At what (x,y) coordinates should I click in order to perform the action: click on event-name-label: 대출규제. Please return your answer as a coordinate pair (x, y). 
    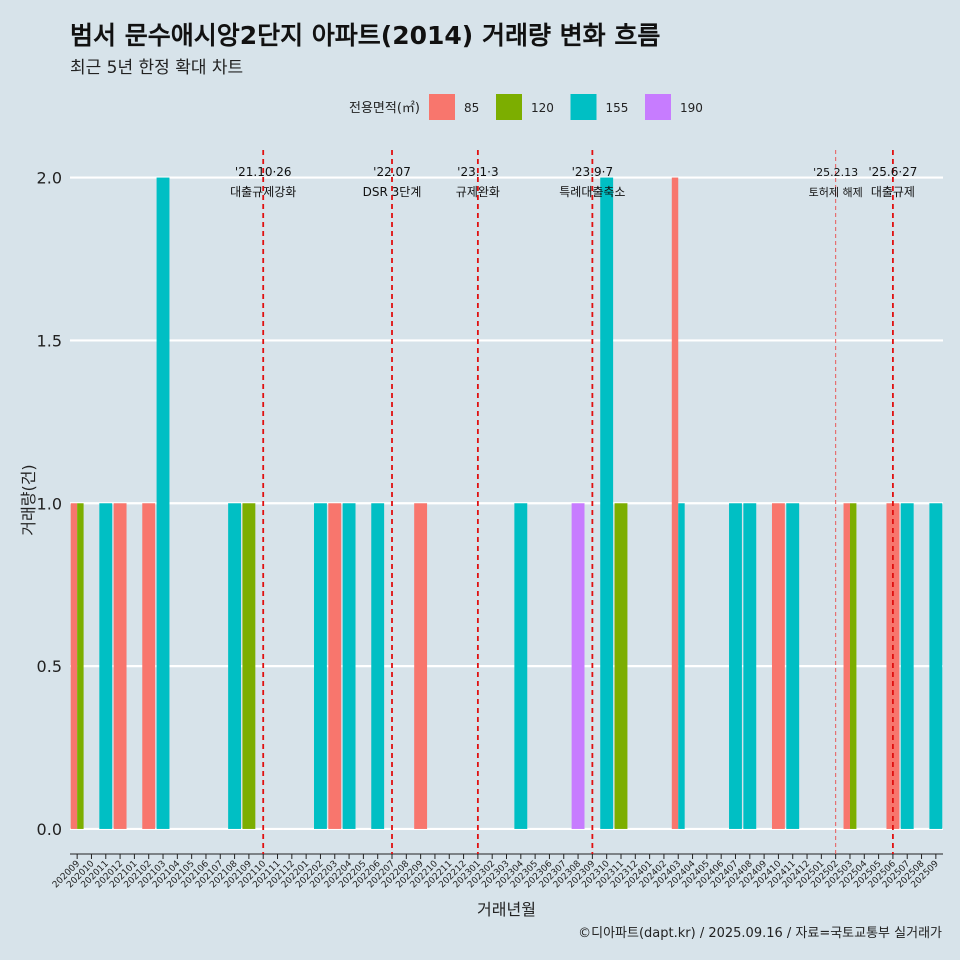
    Looking at the image, I should click on (893, 192).